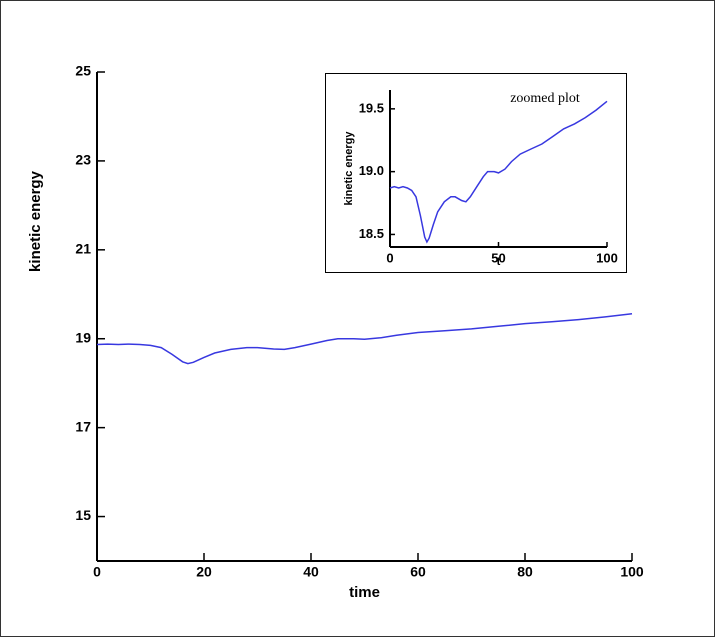 This screenshot has width=715, height=637. I want to click on y-tick-label: 15, so click(83, 515).